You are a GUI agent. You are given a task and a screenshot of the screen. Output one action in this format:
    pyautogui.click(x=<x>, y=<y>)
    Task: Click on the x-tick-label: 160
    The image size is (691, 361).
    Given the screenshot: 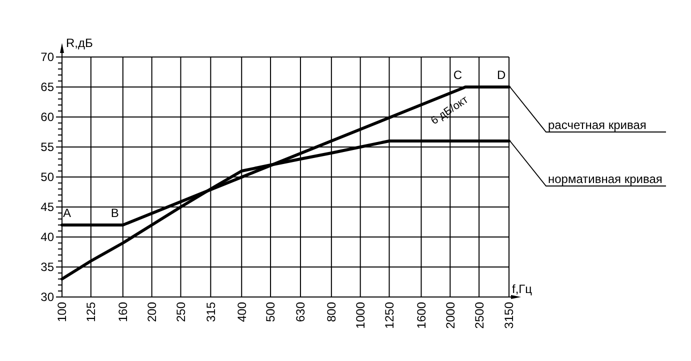 What is the action you would take?
    pyautogui.click(x=123, y=312)
    